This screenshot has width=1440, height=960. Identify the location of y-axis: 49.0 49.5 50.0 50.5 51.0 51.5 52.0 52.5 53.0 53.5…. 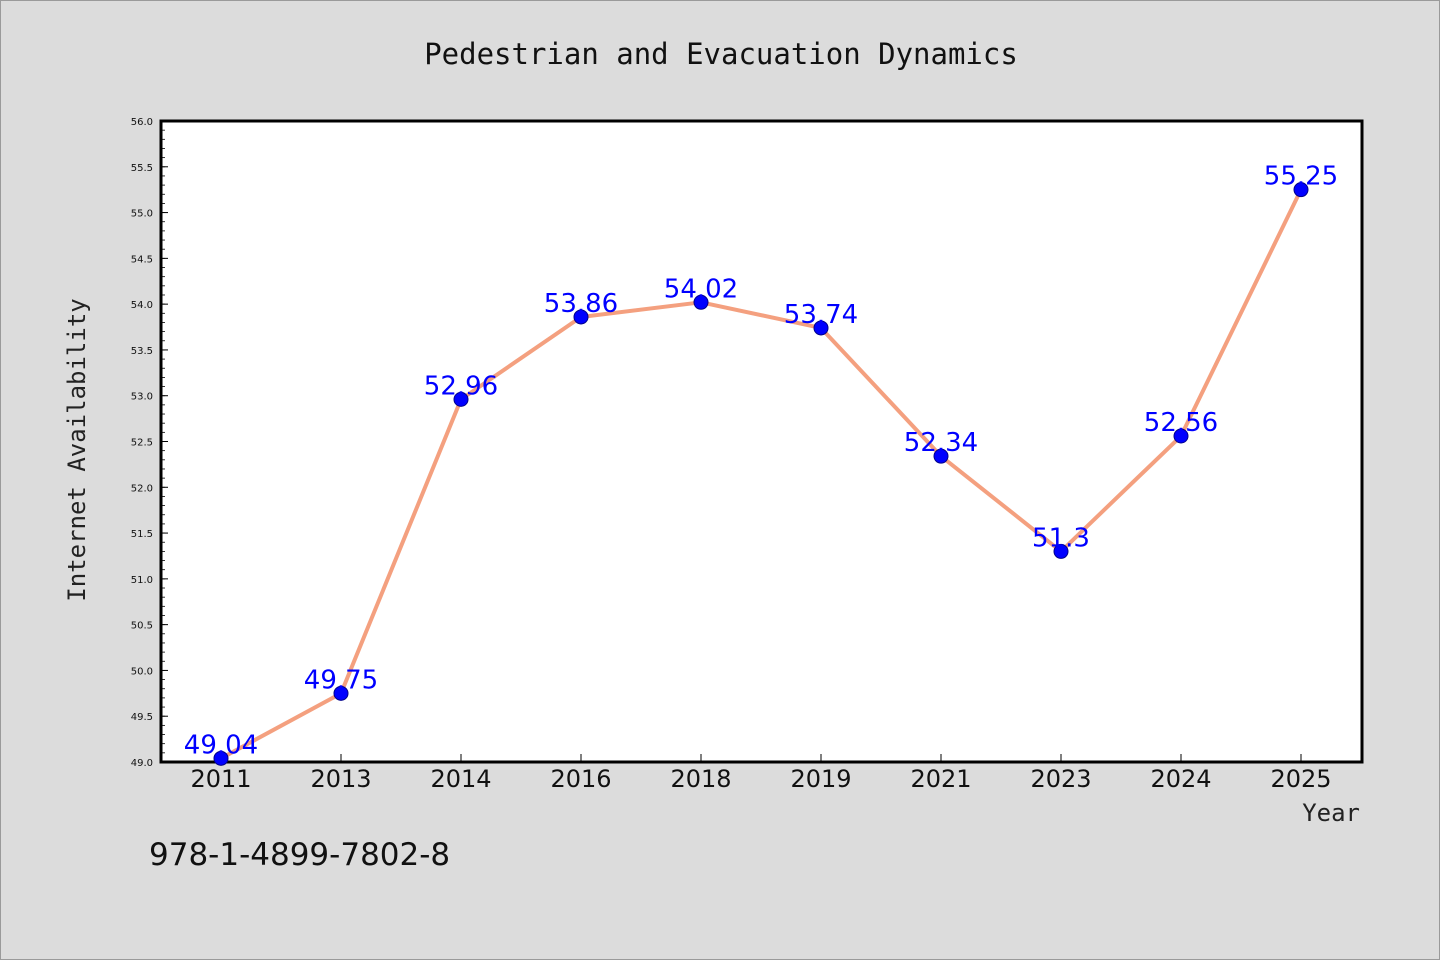
(149, 443).